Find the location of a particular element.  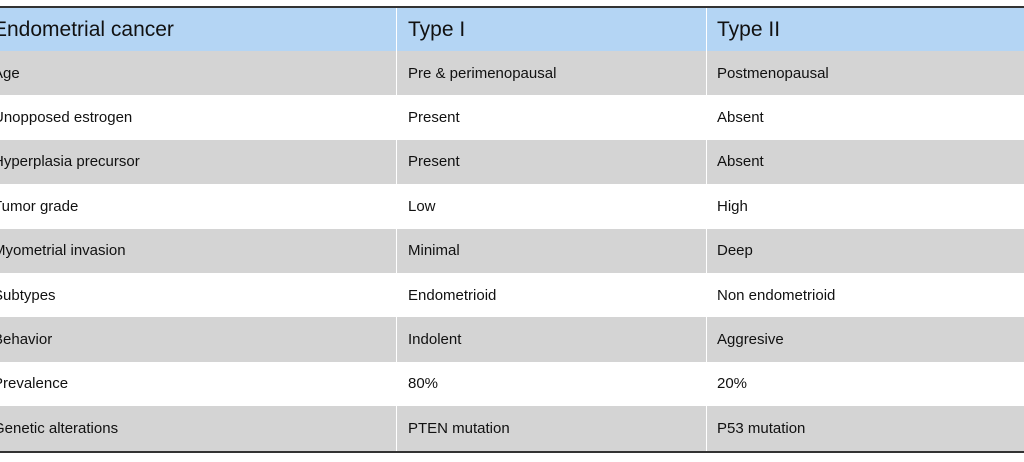

cell-text: High is located at coordinates (732, 206).